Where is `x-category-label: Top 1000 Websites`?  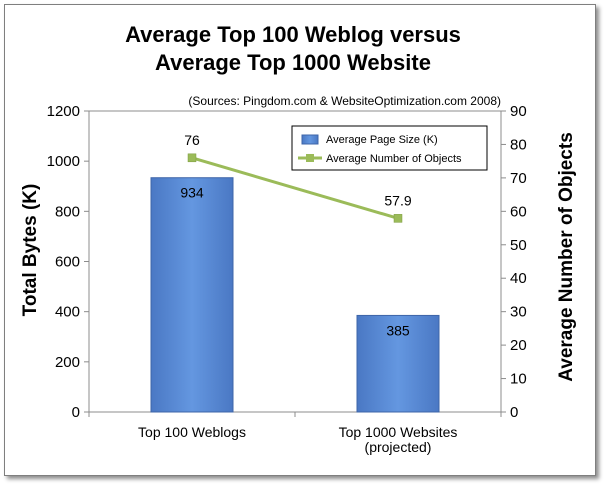
x-category-label: Top 1000 Websites is located at coordinates (398, 432).